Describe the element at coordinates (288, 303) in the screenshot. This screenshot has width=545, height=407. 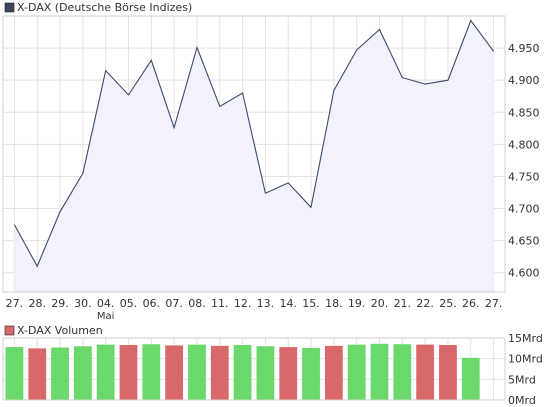
I see `x-tick-label: 14.` at that location.